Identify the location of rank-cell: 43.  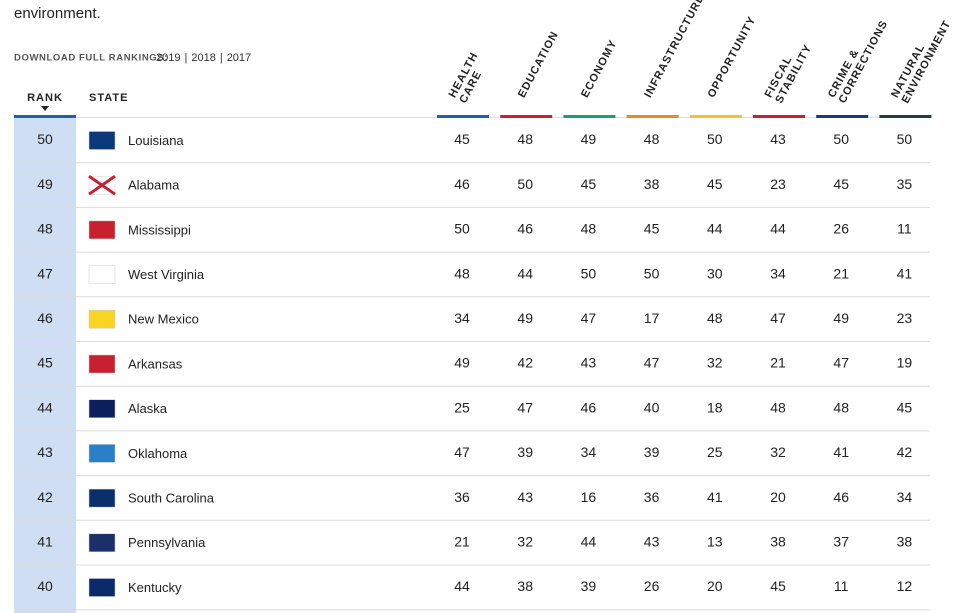
(45, 452).